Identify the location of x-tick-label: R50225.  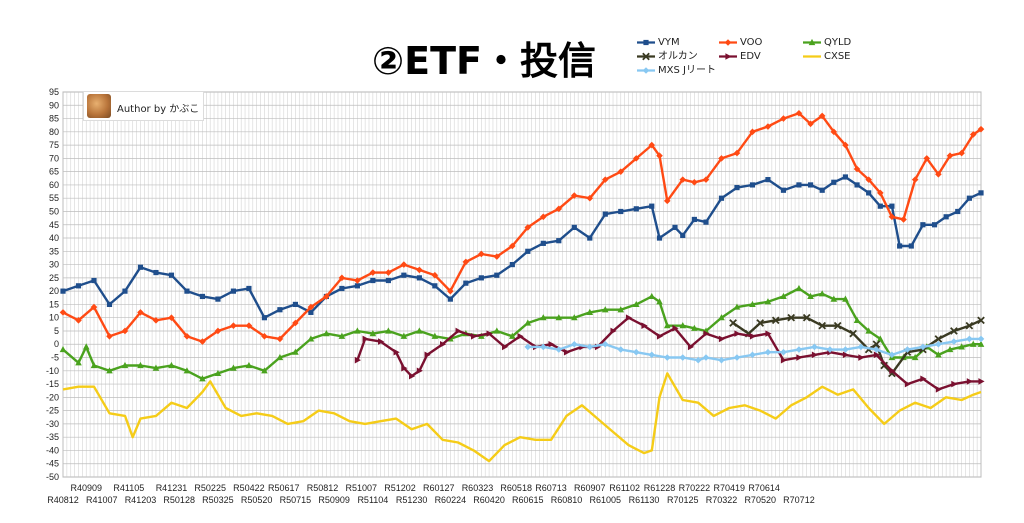
(210, 488).